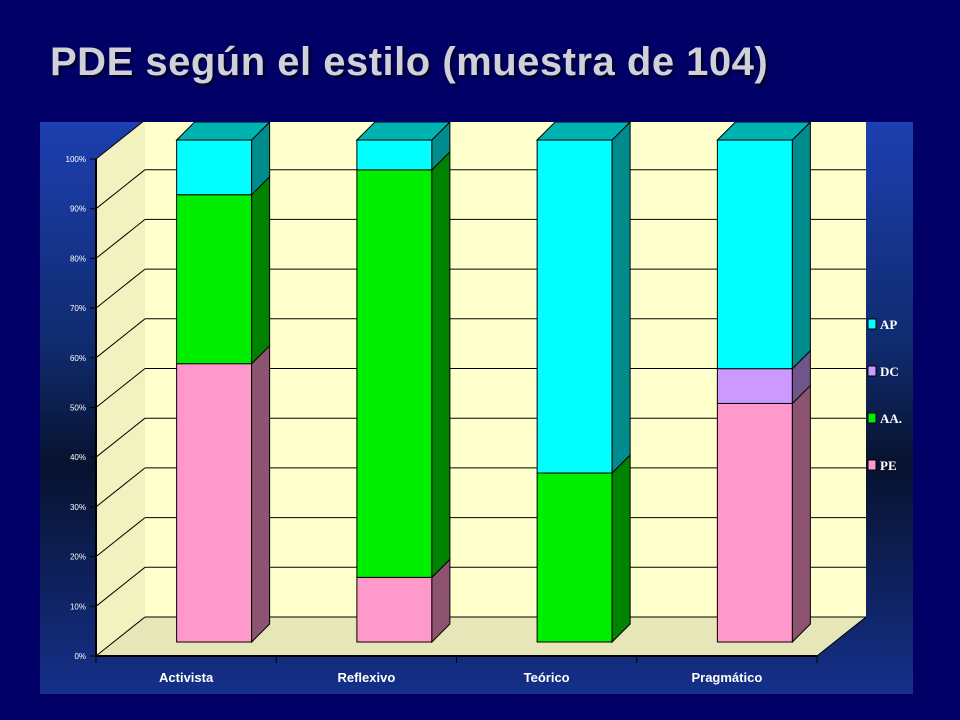  I want to click on x-category-label: Activista, so click(186, 677).